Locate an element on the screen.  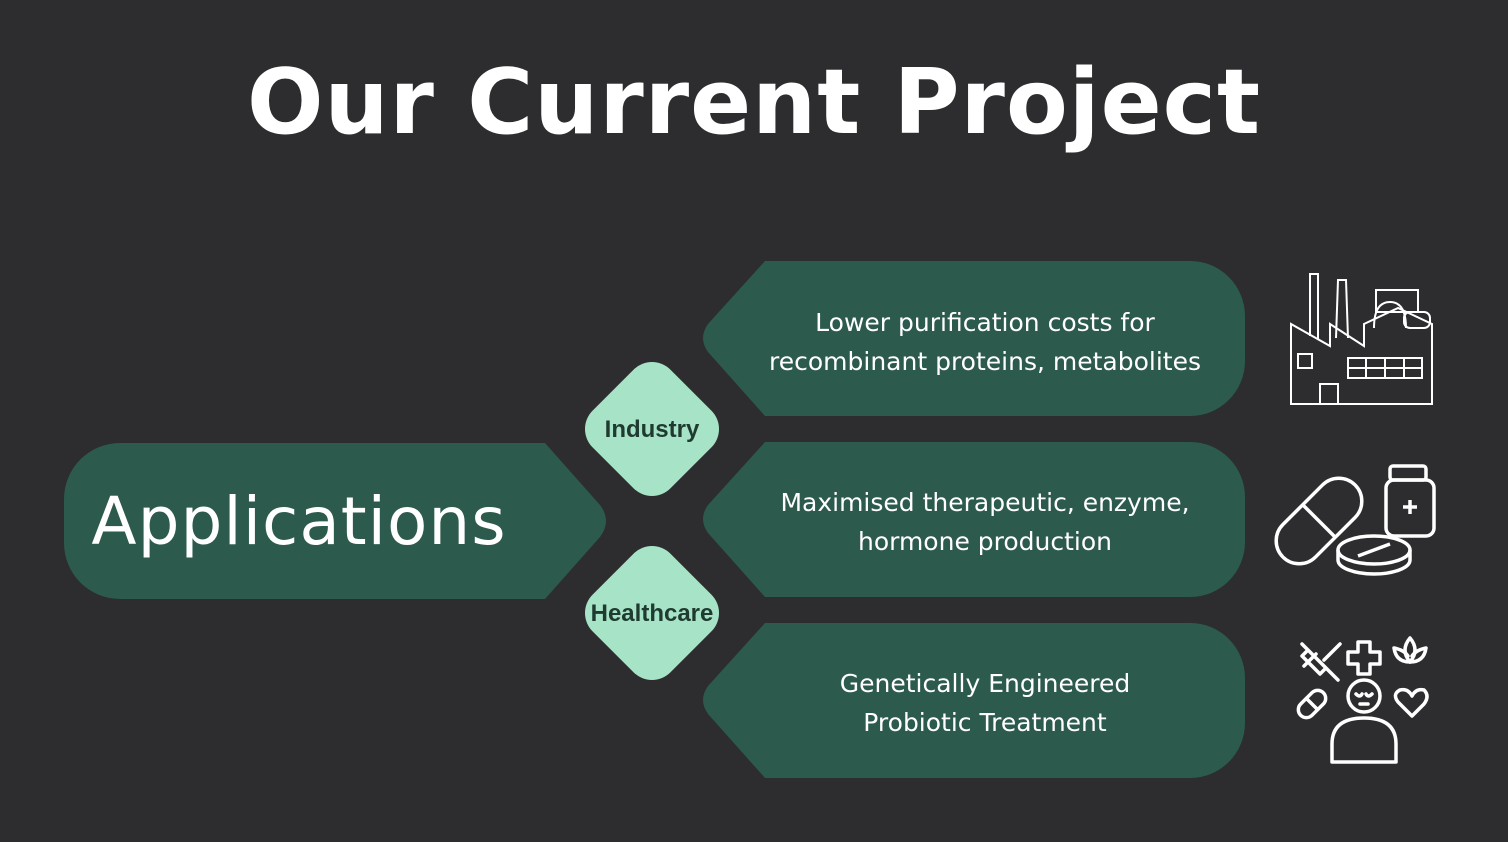
item-text-2-line1: Maximised therapeutic, enzyme, is located at coordinates (985, 502).